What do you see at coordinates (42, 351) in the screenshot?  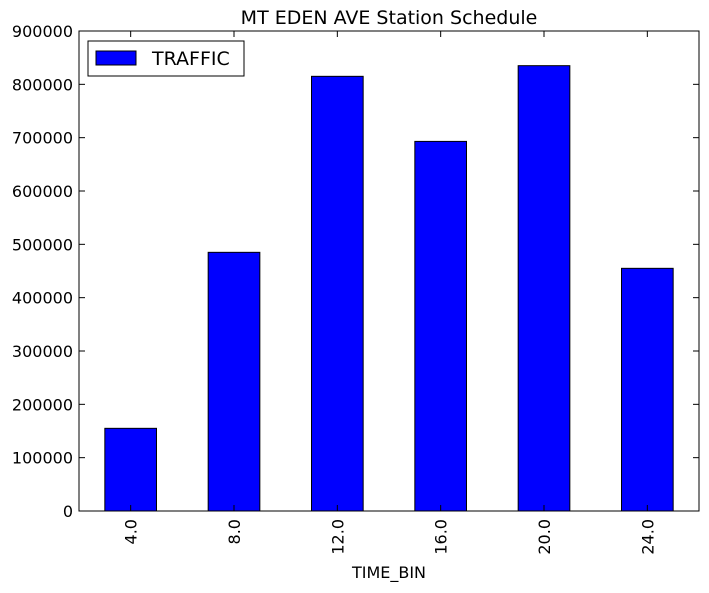 I see `y-tick-label: 300000` at bounding box center [42, 351].